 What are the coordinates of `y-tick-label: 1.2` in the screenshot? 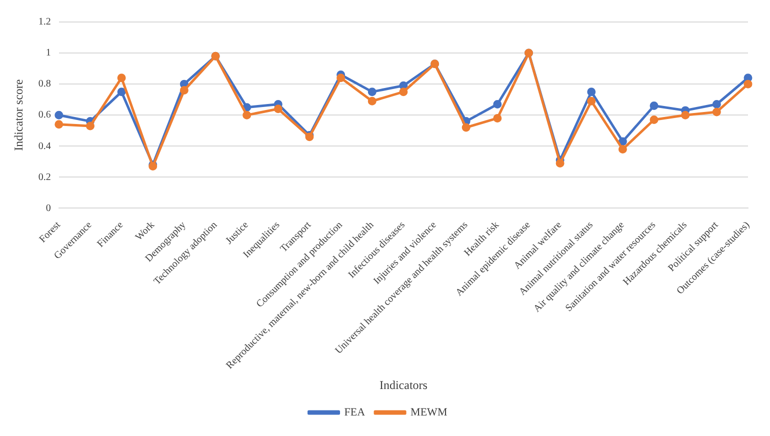 It's located at (44, 22).